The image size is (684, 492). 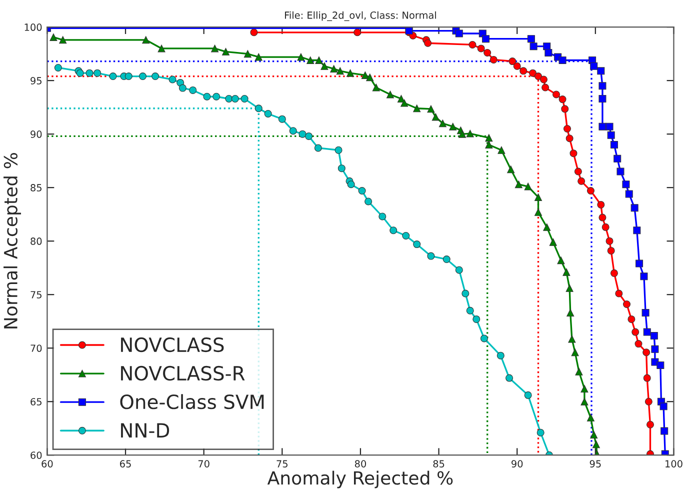 What do you see at coordinates (145, 430) in the screenshot?
I see `legend-label: NN-D` at bounding box center [145, 430].